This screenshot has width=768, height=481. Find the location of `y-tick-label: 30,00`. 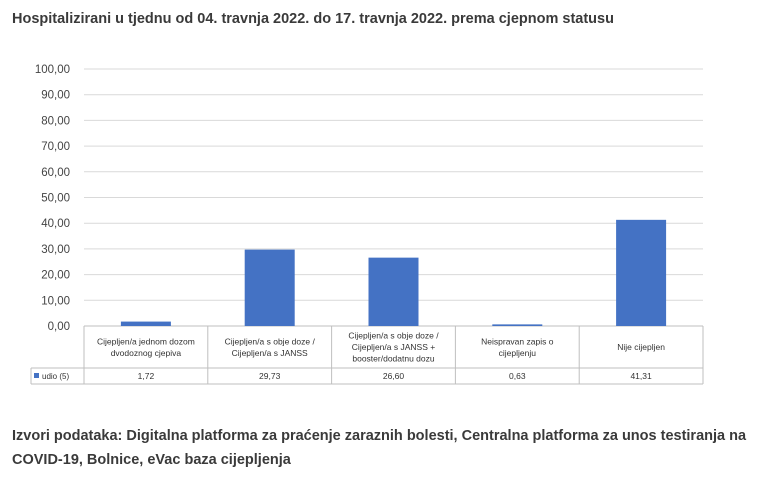

y-tick-label: 30,00 is located at coordinates (55, 250).